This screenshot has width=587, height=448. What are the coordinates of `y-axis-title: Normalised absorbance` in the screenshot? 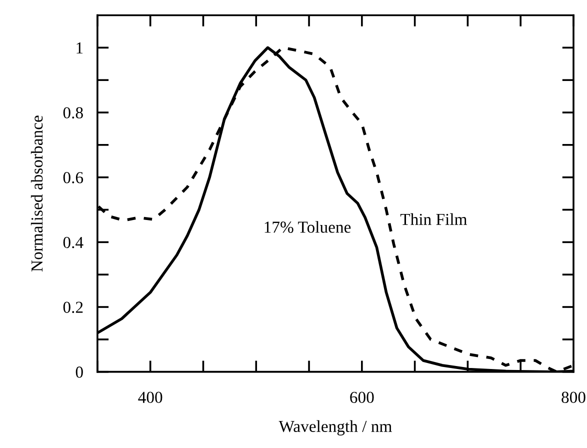 It's located at (36, 194).